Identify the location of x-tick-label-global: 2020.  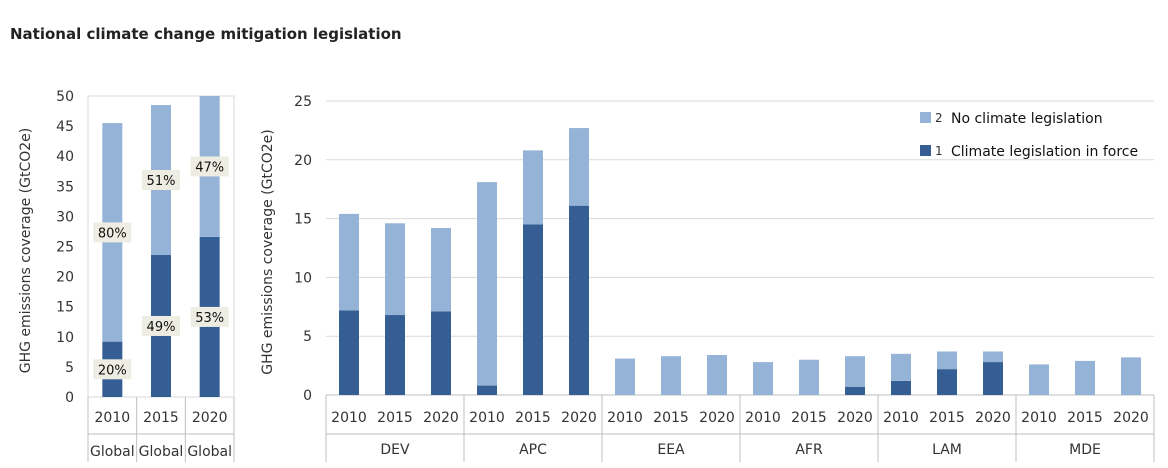
(210, 418).